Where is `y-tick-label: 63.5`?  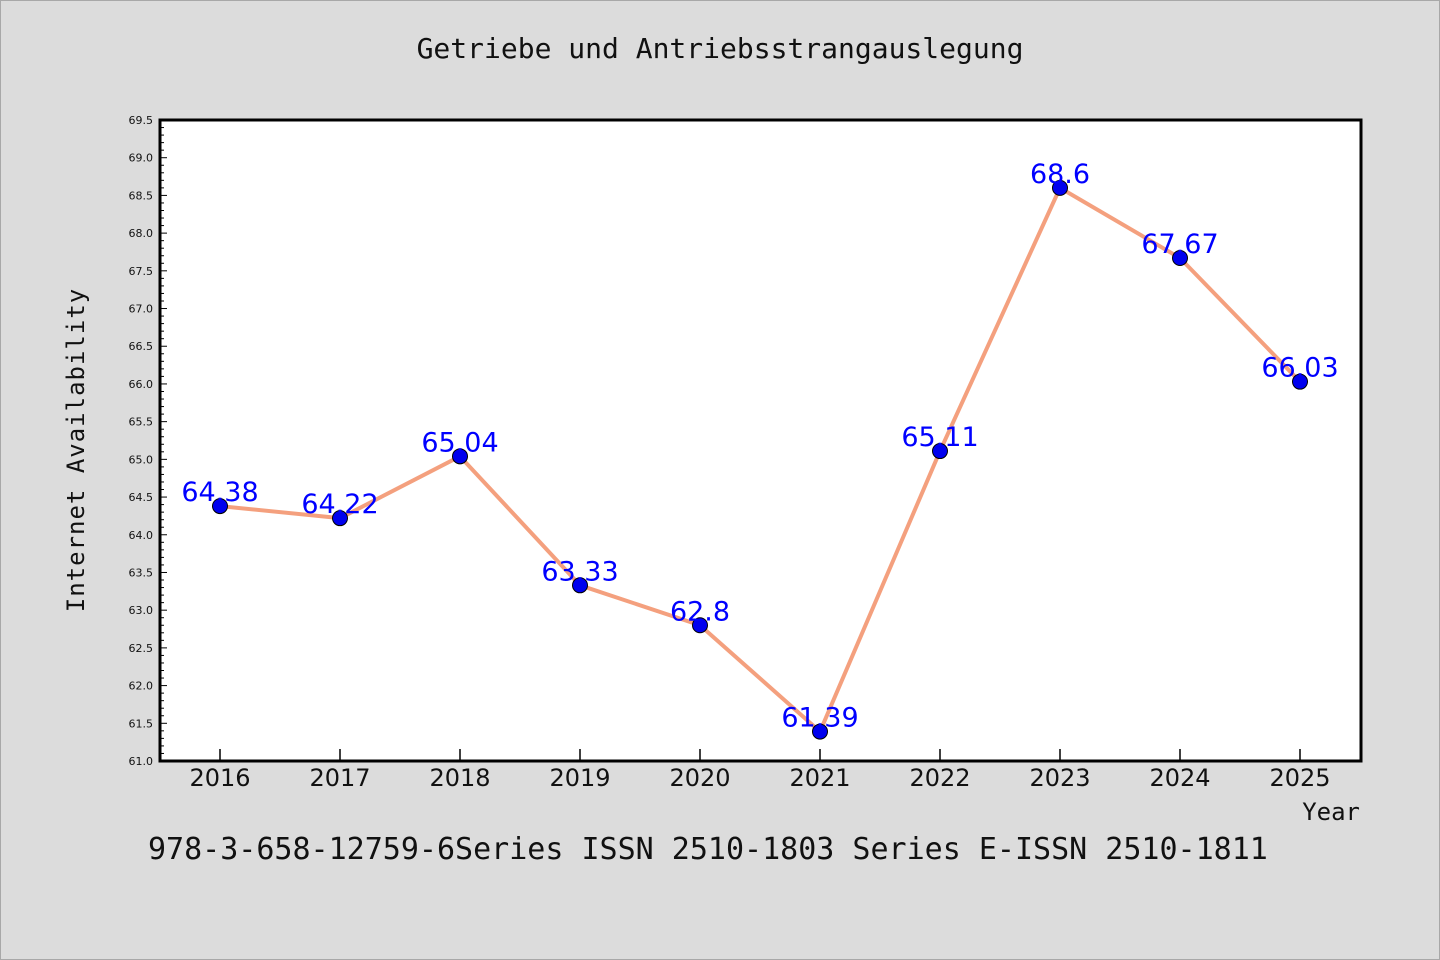 y-tick-label: 63.5 is located at coordinates (141, 572).